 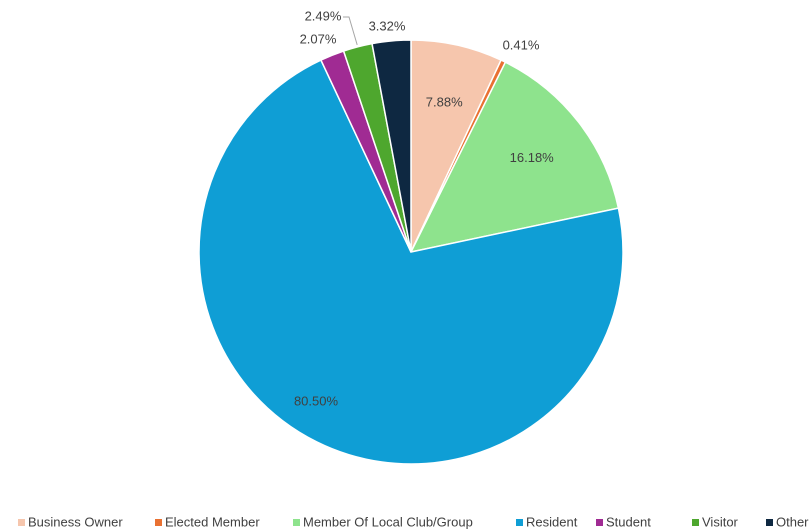 I want to click on legend-label: Visitor, so click(x=720, y=521).